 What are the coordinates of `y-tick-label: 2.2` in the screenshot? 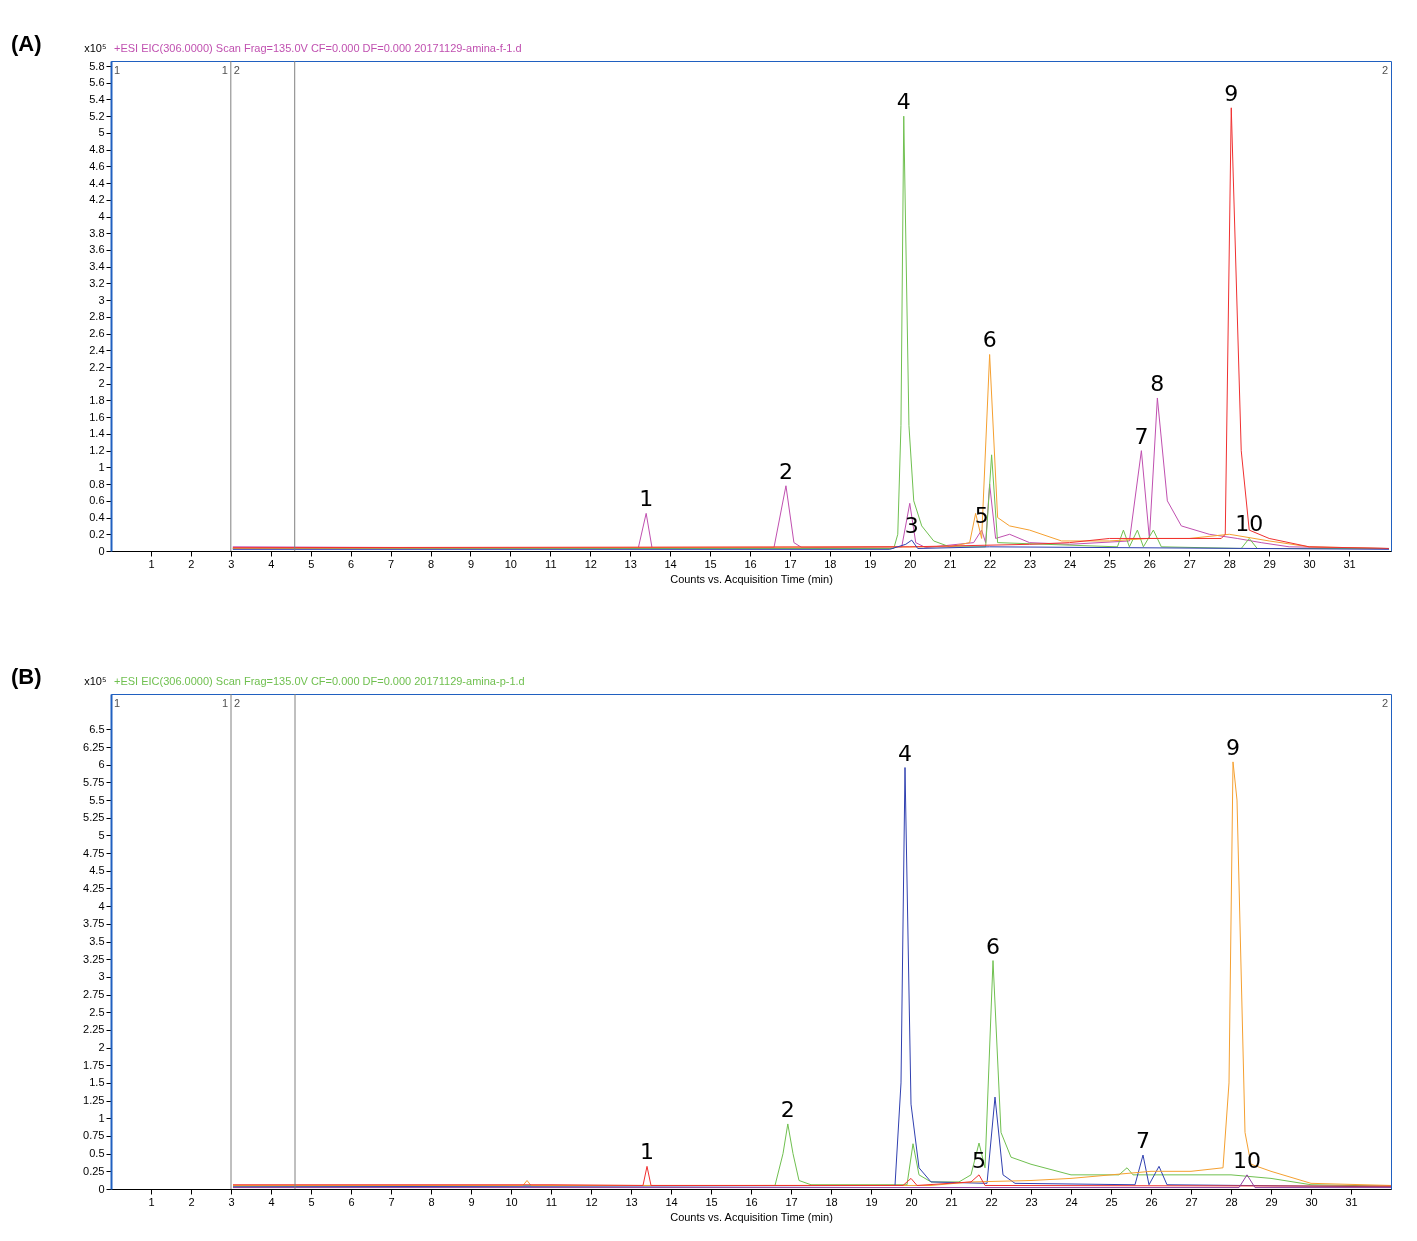 It's located at (97, 366).